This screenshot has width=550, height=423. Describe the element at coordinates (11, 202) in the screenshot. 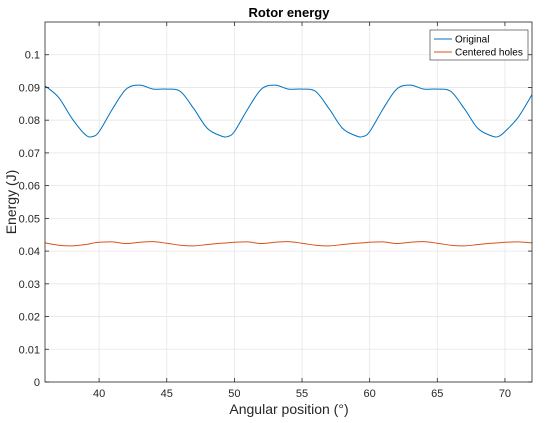

I see `y-axis-label: Energy (J)` at that location.